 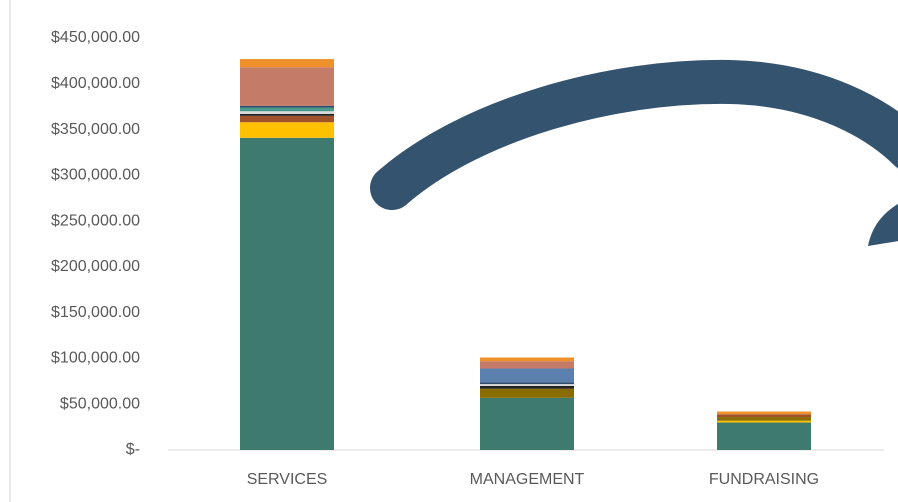 I want to click on y-tick-label: $100,000.00, so click(x=95, y=358).